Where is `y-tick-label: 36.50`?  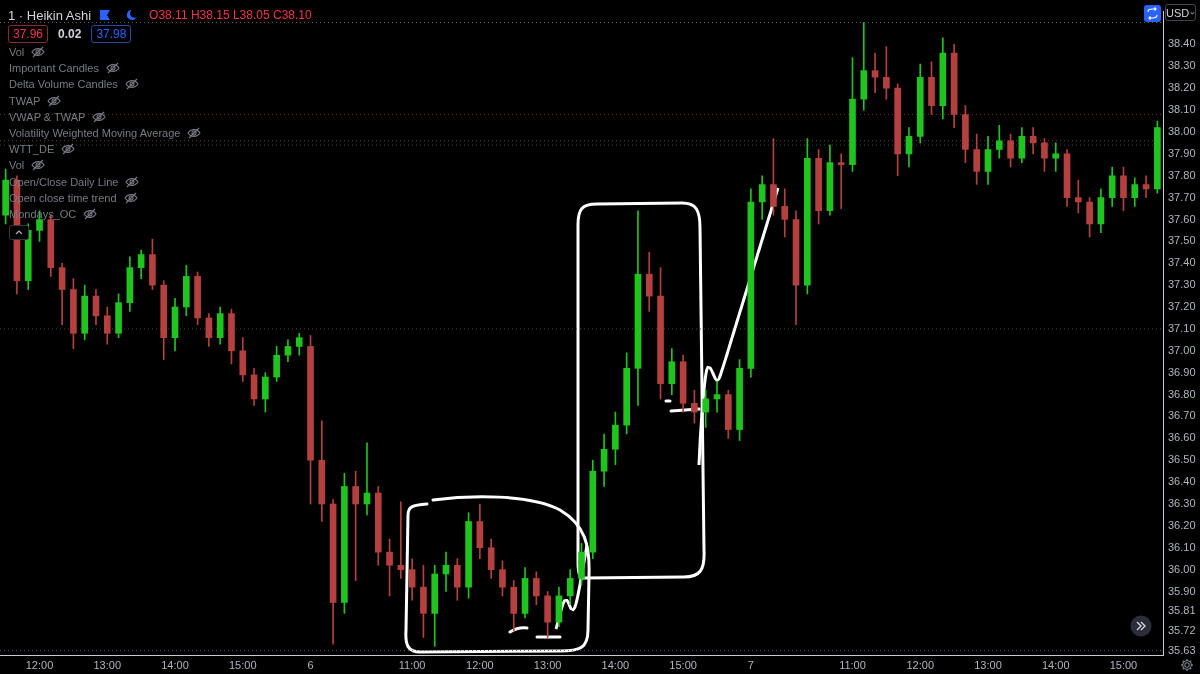
y-tick-label: 36.50 is located at coordinates (1182, 459).